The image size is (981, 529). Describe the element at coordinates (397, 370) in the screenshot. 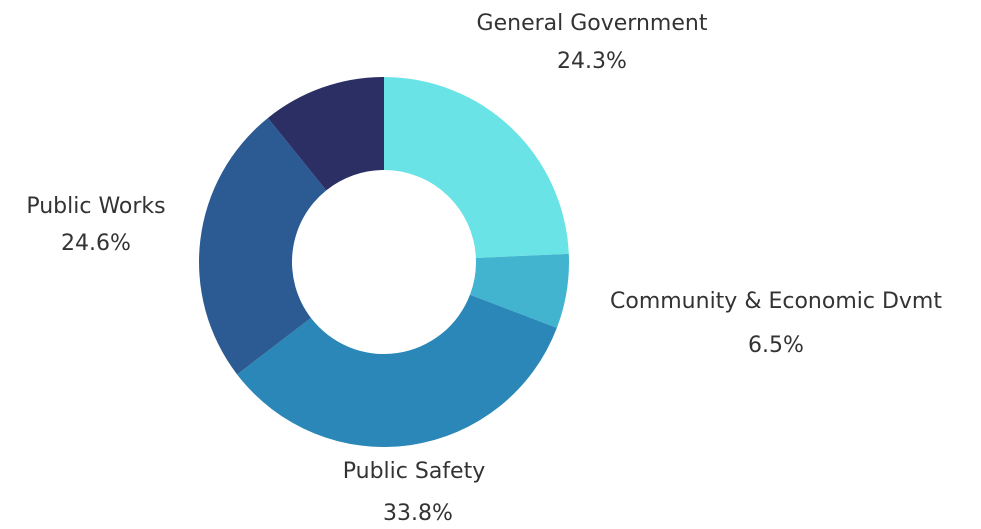

I see `slice-public-safety` at that location.